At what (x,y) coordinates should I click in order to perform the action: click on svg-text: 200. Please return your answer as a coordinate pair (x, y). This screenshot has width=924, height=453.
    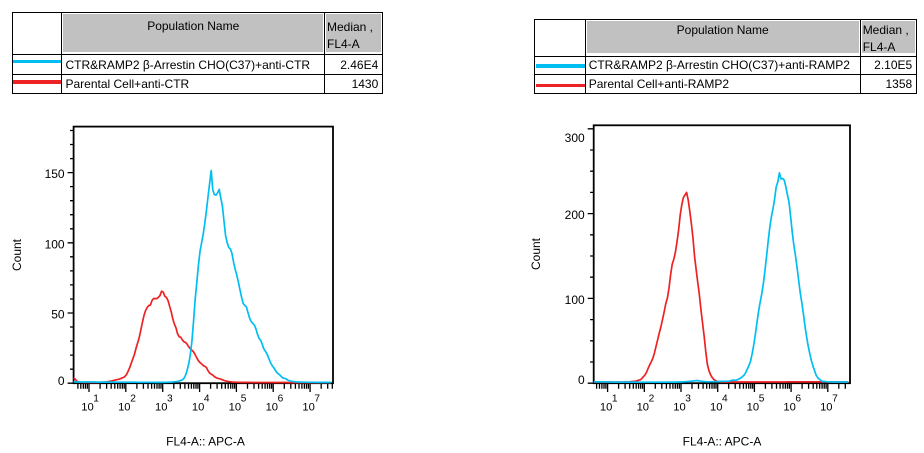
    Looking at the image, I should click on (575, 215).